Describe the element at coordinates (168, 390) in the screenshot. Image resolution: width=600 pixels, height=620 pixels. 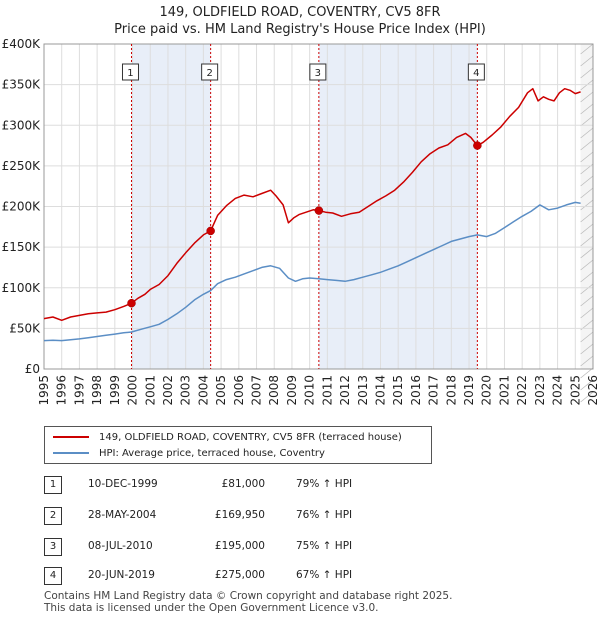
I see `x-tick-label: 2002` at that location.